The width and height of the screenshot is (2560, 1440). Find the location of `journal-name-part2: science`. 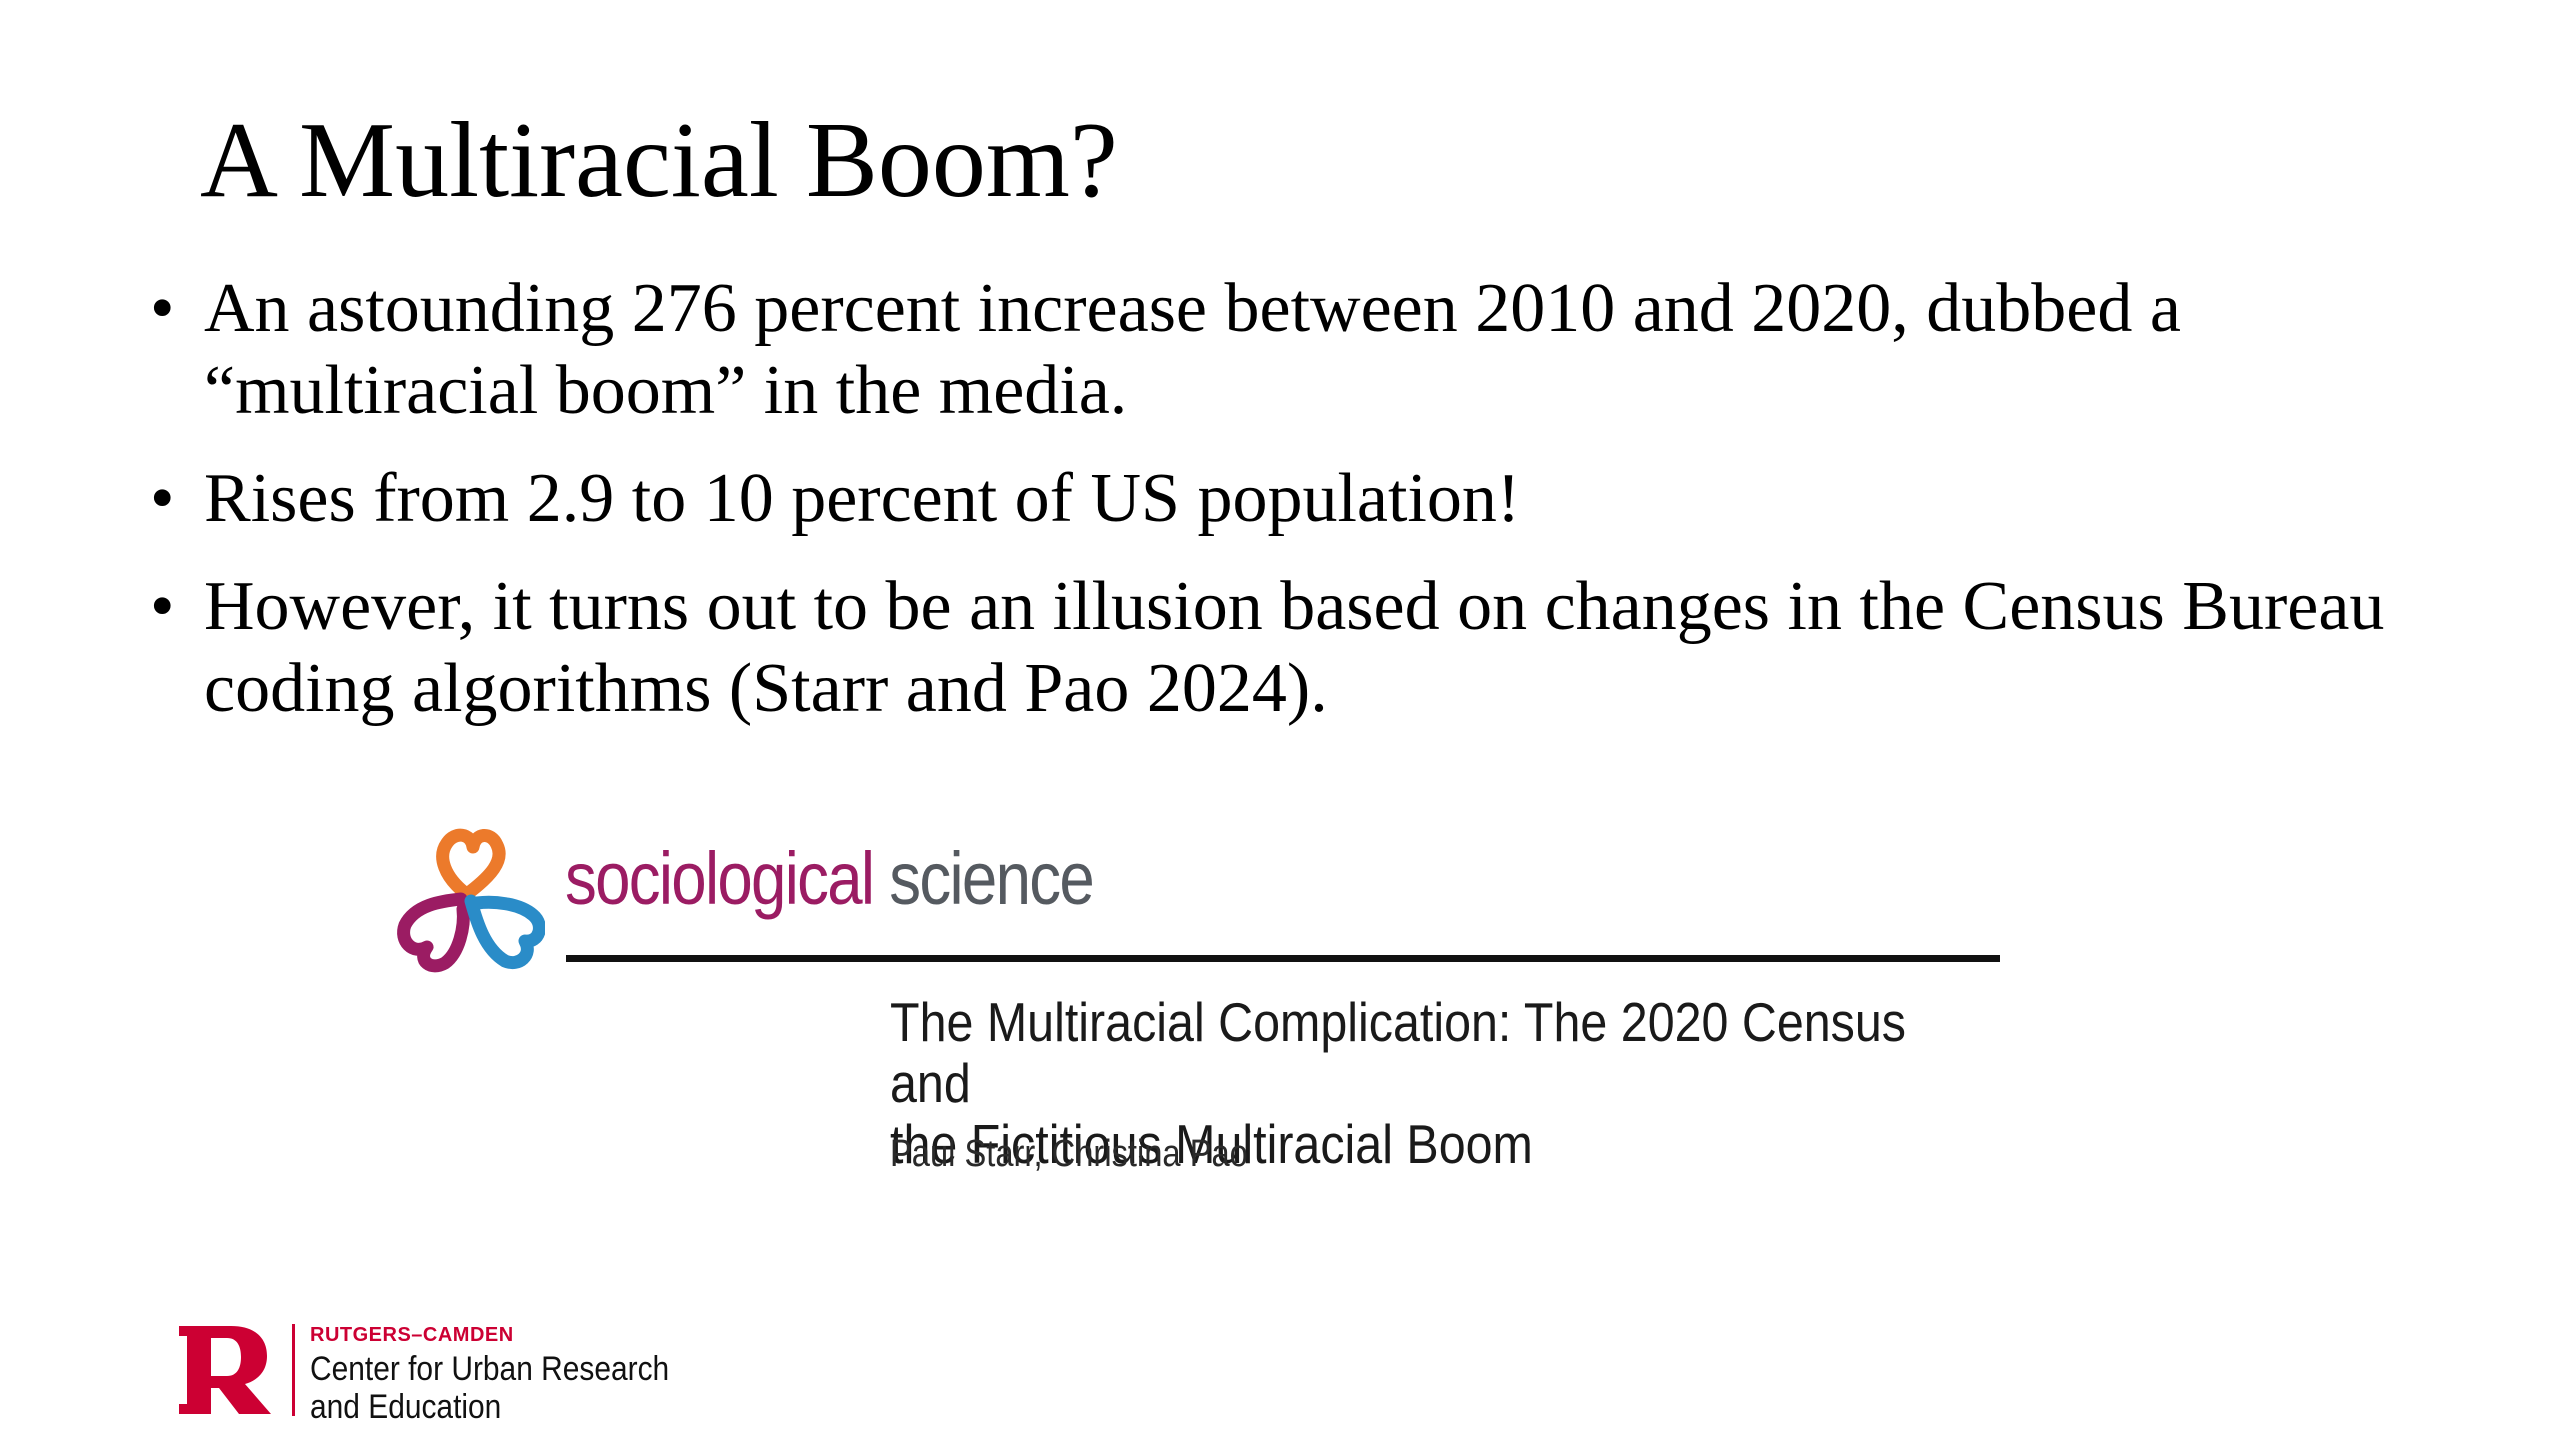

journal-name-part2: science is located at coordinates (983, 878).